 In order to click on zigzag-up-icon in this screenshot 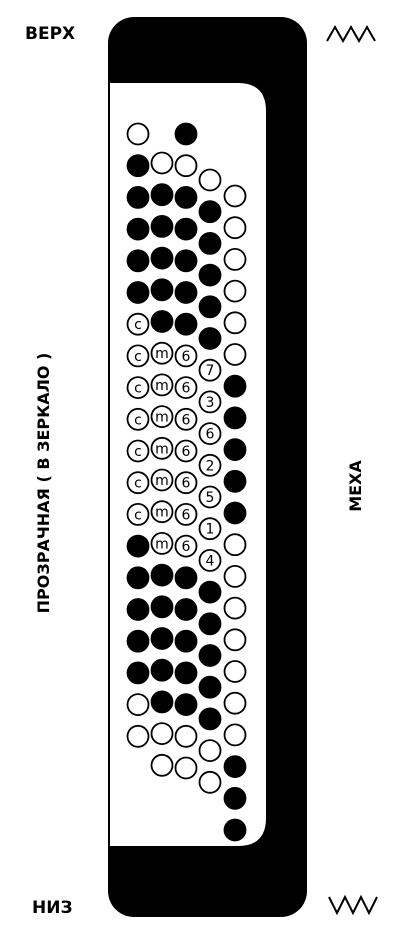, I will do `click(351, 34)`.